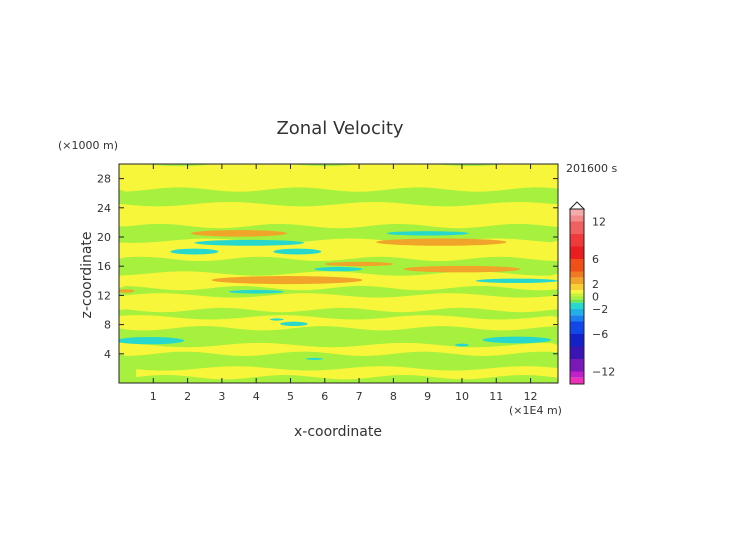 This screenshot has height=537, width=752. I want to click on colorbar: 12 6 20−2 −6 −12, so click(591, 293).